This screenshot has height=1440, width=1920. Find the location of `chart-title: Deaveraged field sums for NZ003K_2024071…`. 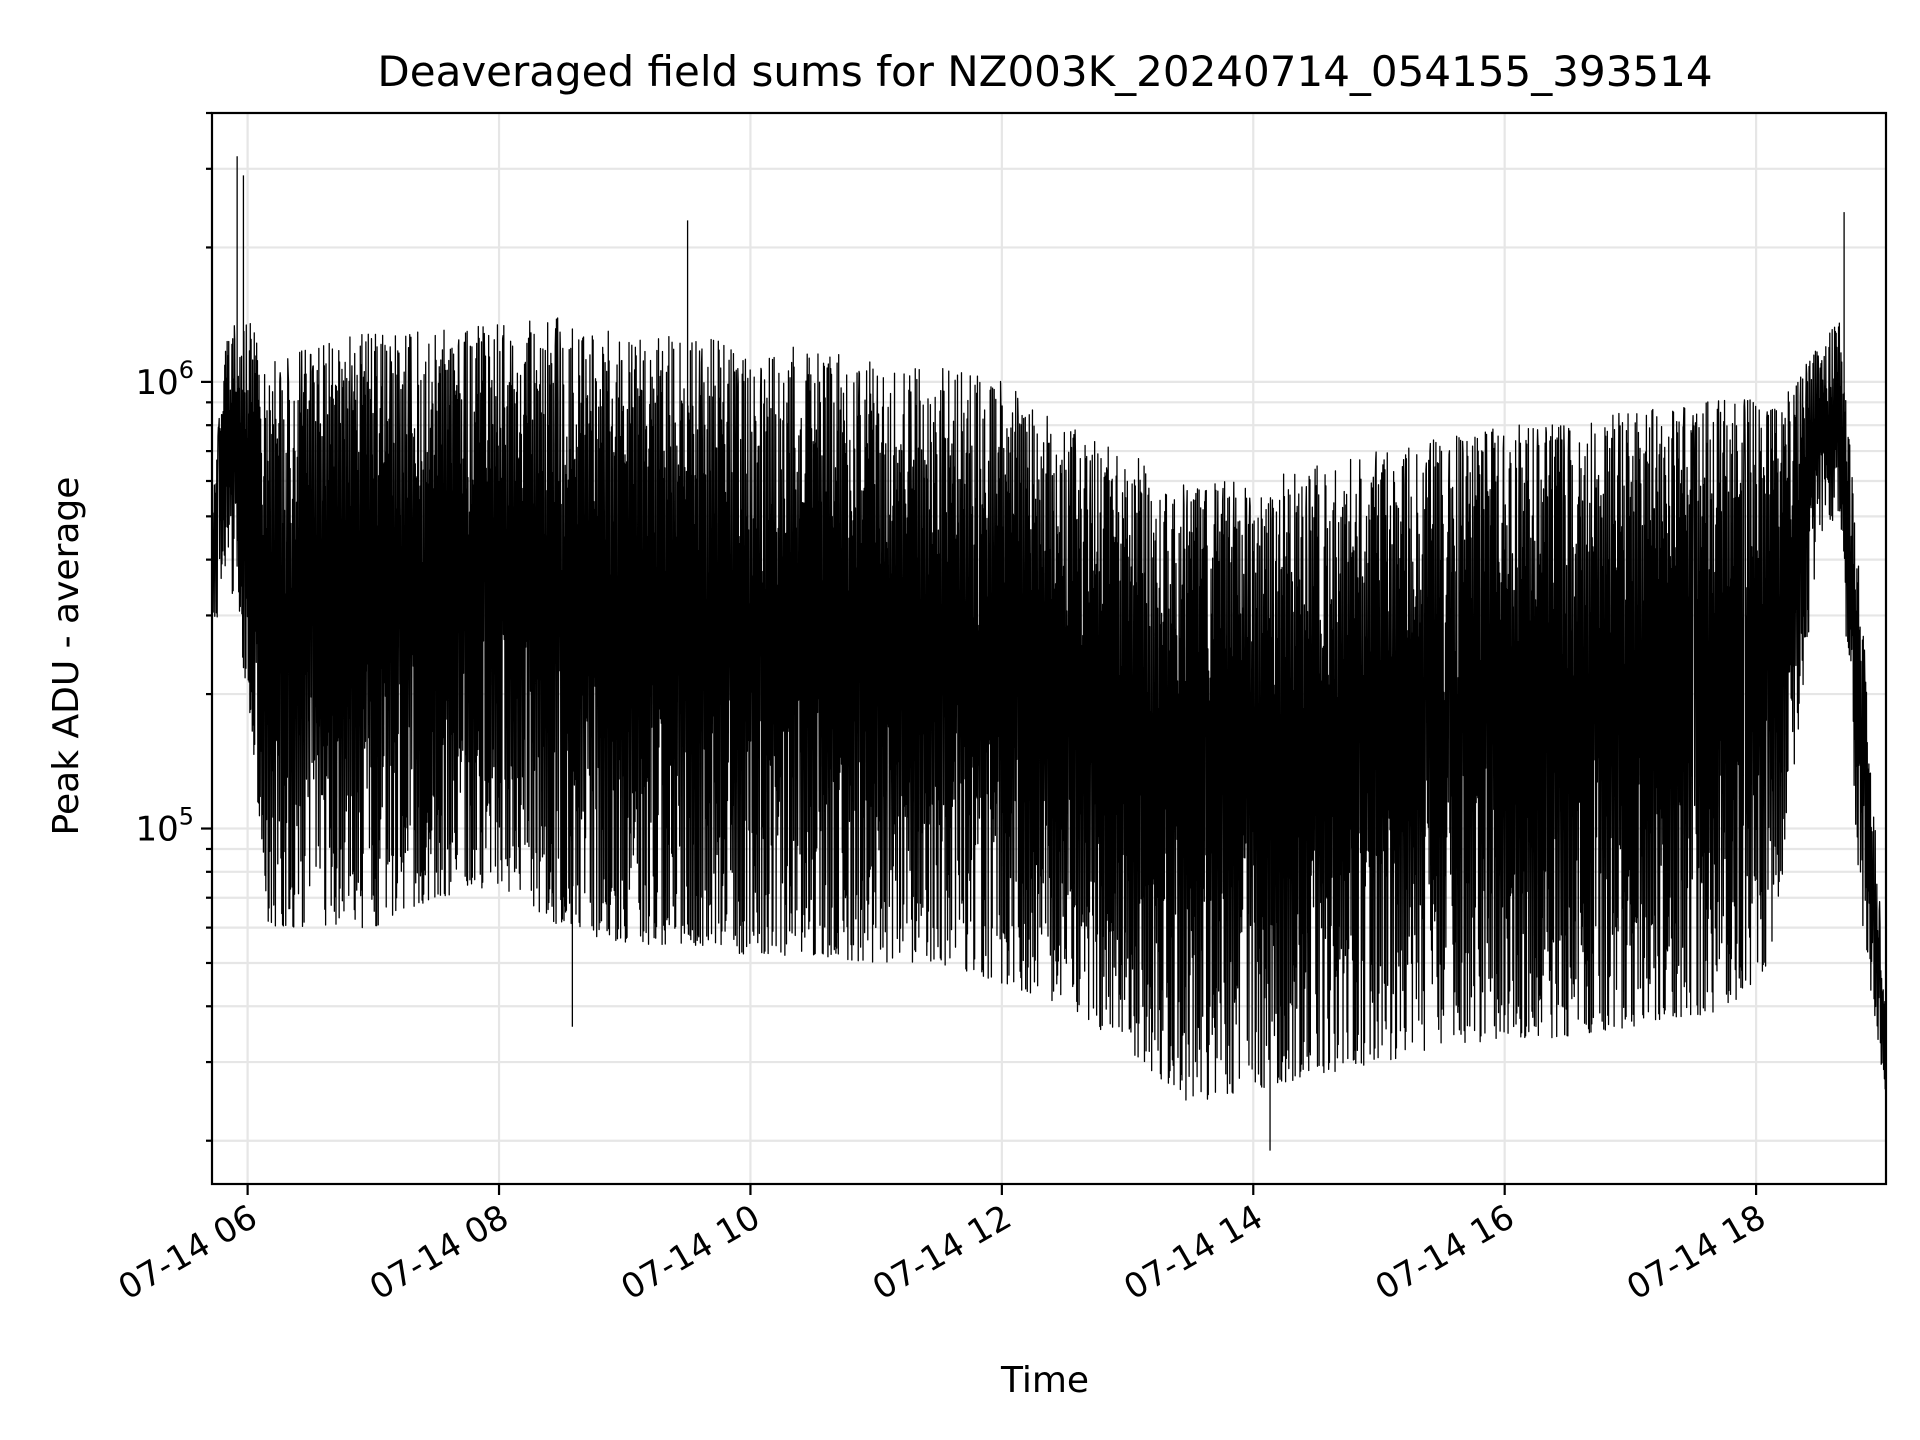

chart-title: Deaveraged field sums for NZ003K_2024071… is located at coordinates (1044, 71).